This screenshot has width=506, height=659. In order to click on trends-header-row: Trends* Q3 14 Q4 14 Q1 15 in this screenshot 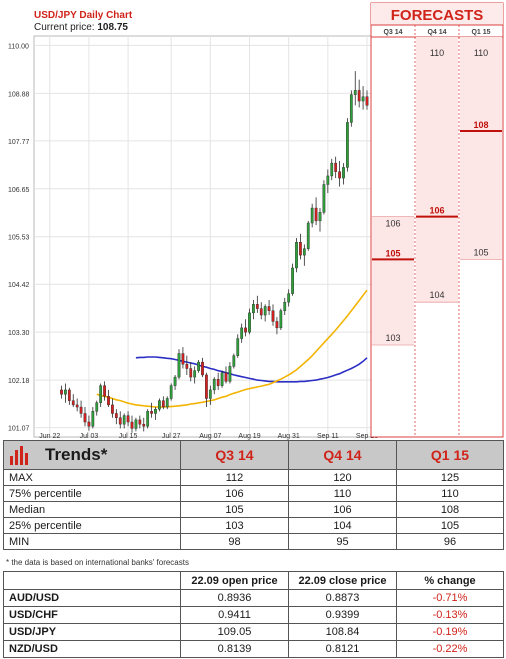, I will do `click(253, 455)`.